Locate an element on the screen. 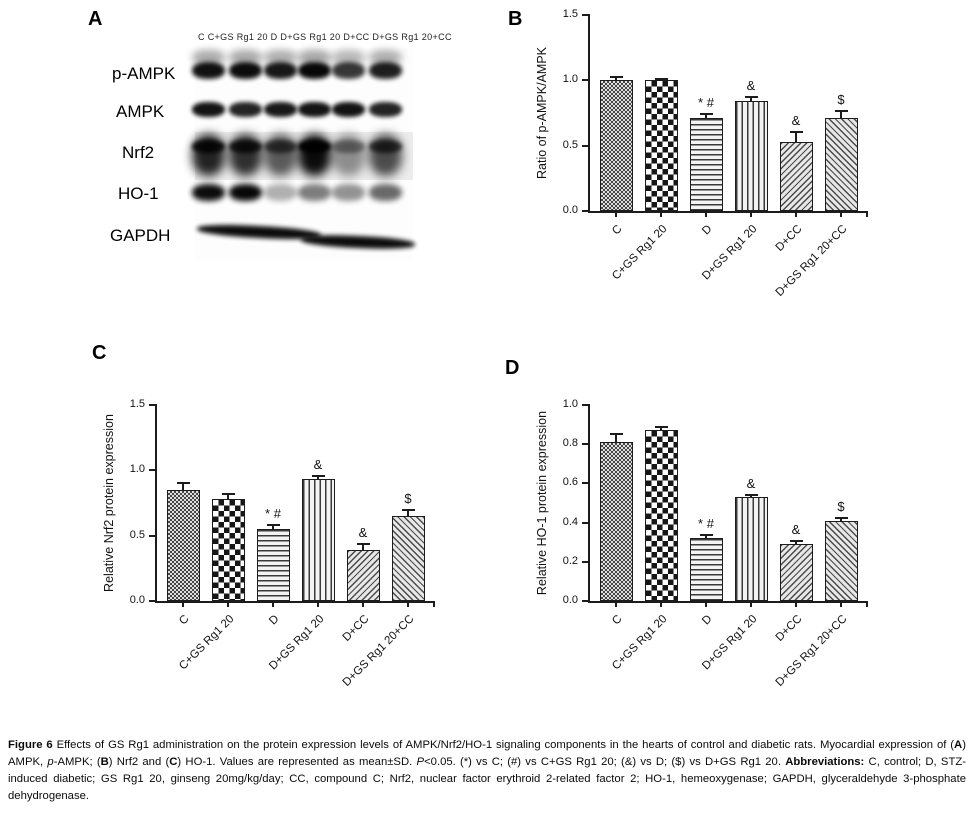 This screenshot has width=973, height=816. blot-label-Nrf2: Nrf2 is located at coordinates (138, 152).